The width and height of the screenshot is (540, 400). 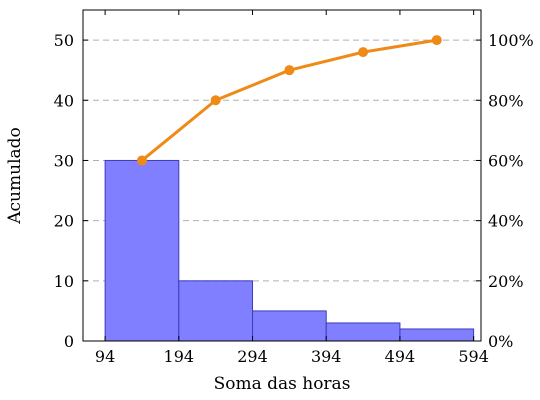 I want to click on x-tick-label: 394, so click(x=326, y=356).